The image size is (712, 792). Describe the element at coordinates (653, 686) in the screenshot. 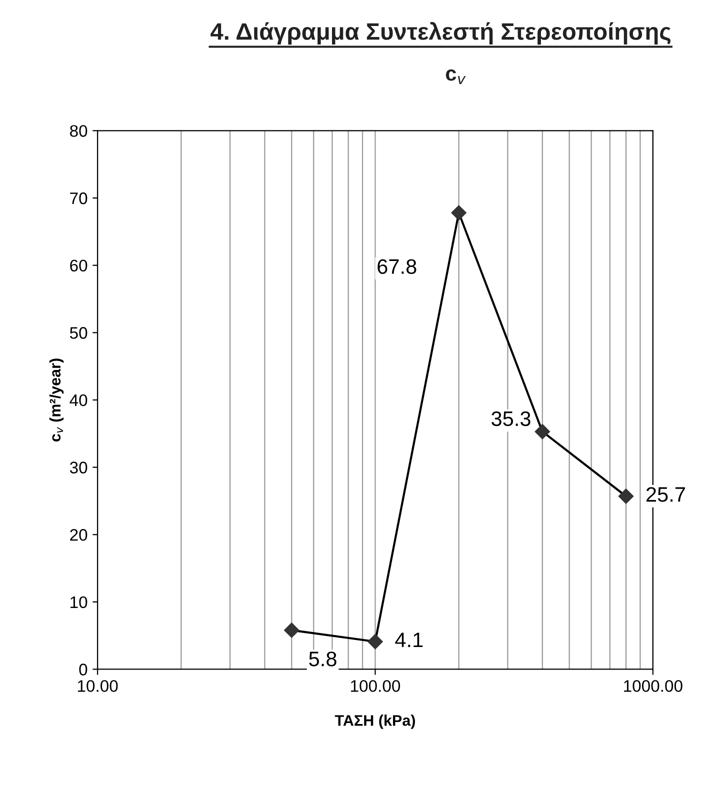

I see `x-tick-label: 1000.00` at that location.